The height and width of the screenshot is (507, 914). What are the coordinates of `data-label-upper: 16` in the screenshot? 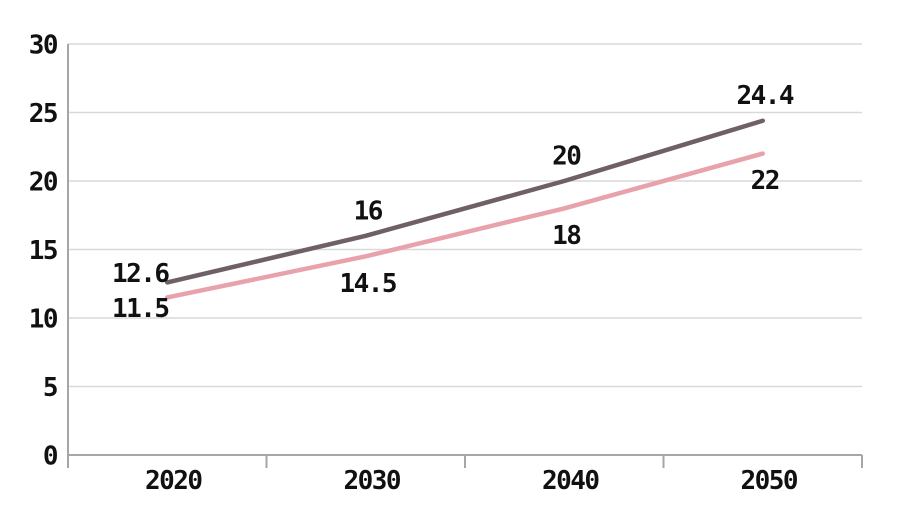 It's located at (368, 211).